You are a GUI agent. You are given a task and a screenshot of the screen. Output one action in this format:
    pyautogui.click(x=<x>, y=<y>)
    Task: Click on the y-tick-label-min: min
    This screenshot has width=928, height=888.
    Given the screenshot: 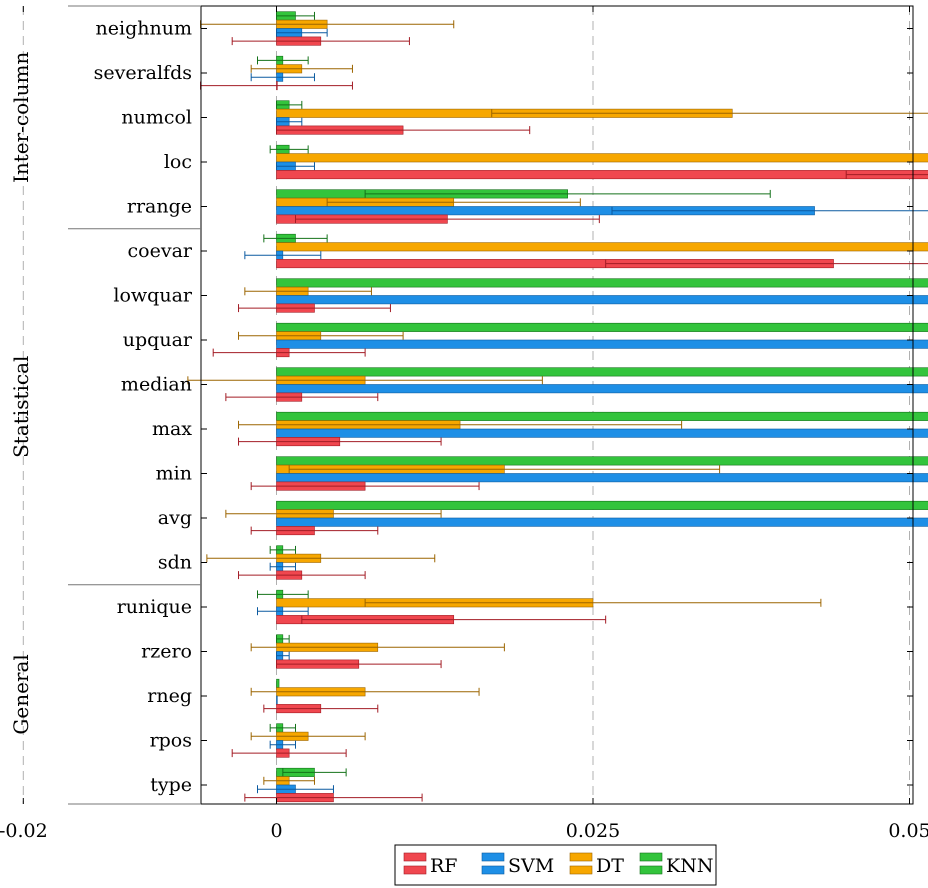 What is the action you would take?
    pyautogui.click(x=174, y=474)
    